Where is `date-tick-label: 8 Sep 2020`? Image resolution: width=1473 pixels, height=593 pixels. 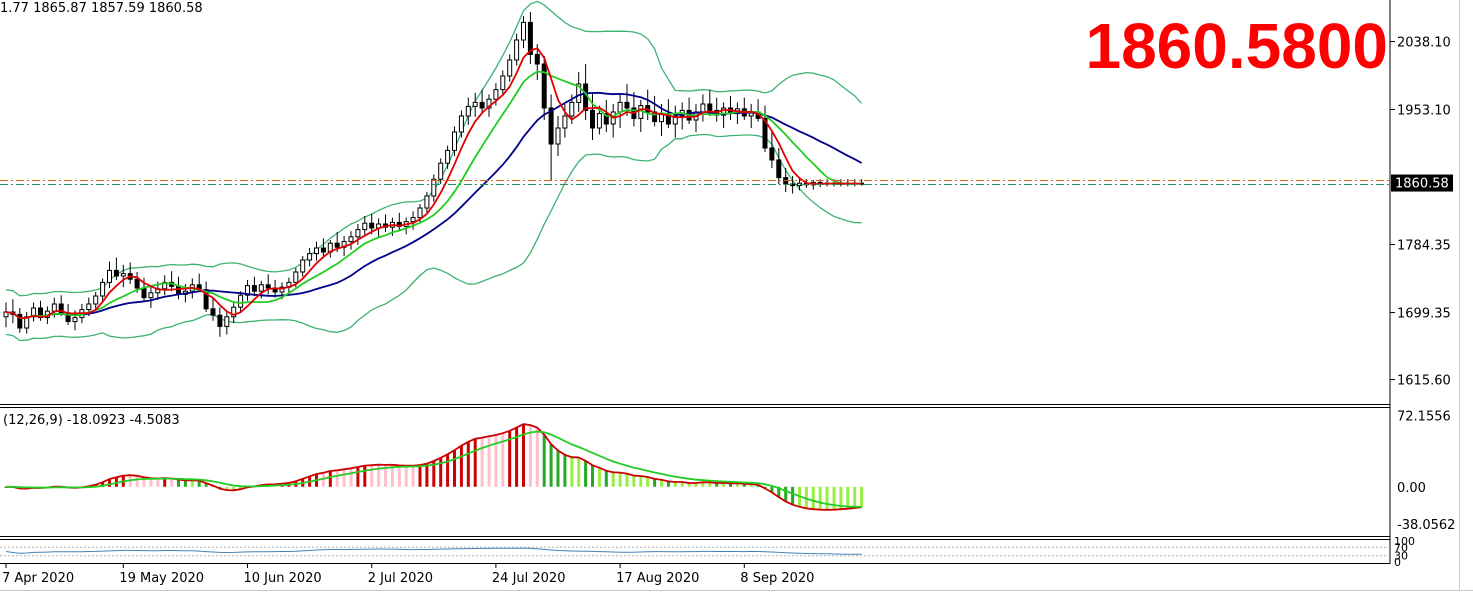
date-tick-label: 8 Sep 2020 is located at coordinates (777, 578).